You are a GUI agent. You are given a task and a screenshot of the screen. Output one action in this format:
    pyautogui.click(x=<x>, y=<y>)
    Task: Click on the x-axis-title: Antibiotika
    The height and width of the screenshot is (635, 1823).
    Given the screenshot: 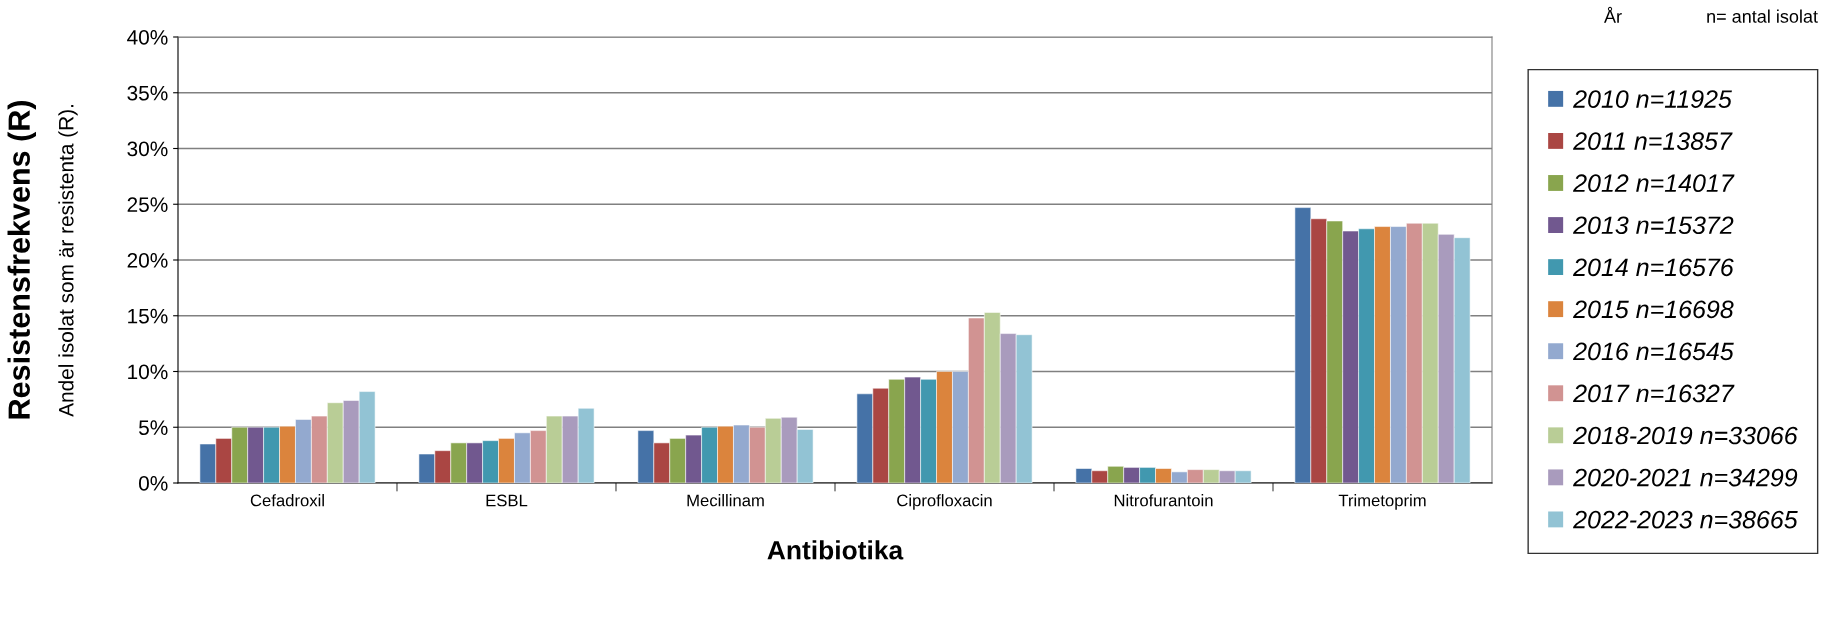 What is the action you would take?
    pyautogui.click(x=835, y=550)
    